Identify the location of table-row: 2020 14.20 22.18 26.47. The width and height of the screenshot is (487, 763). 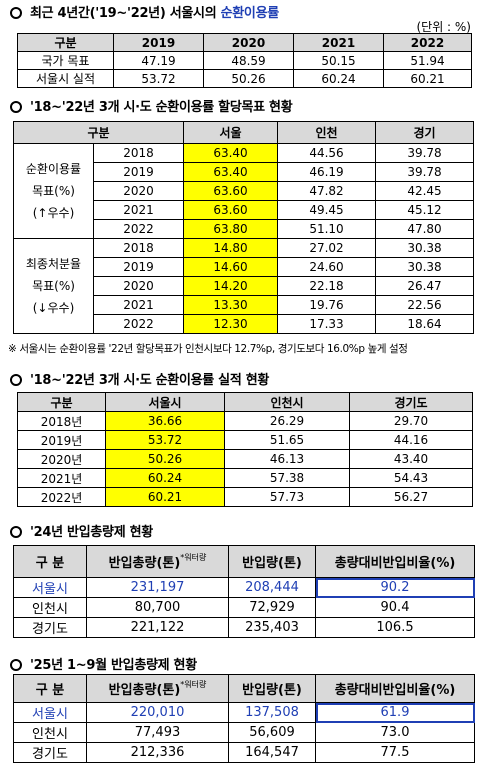
(244, 286).